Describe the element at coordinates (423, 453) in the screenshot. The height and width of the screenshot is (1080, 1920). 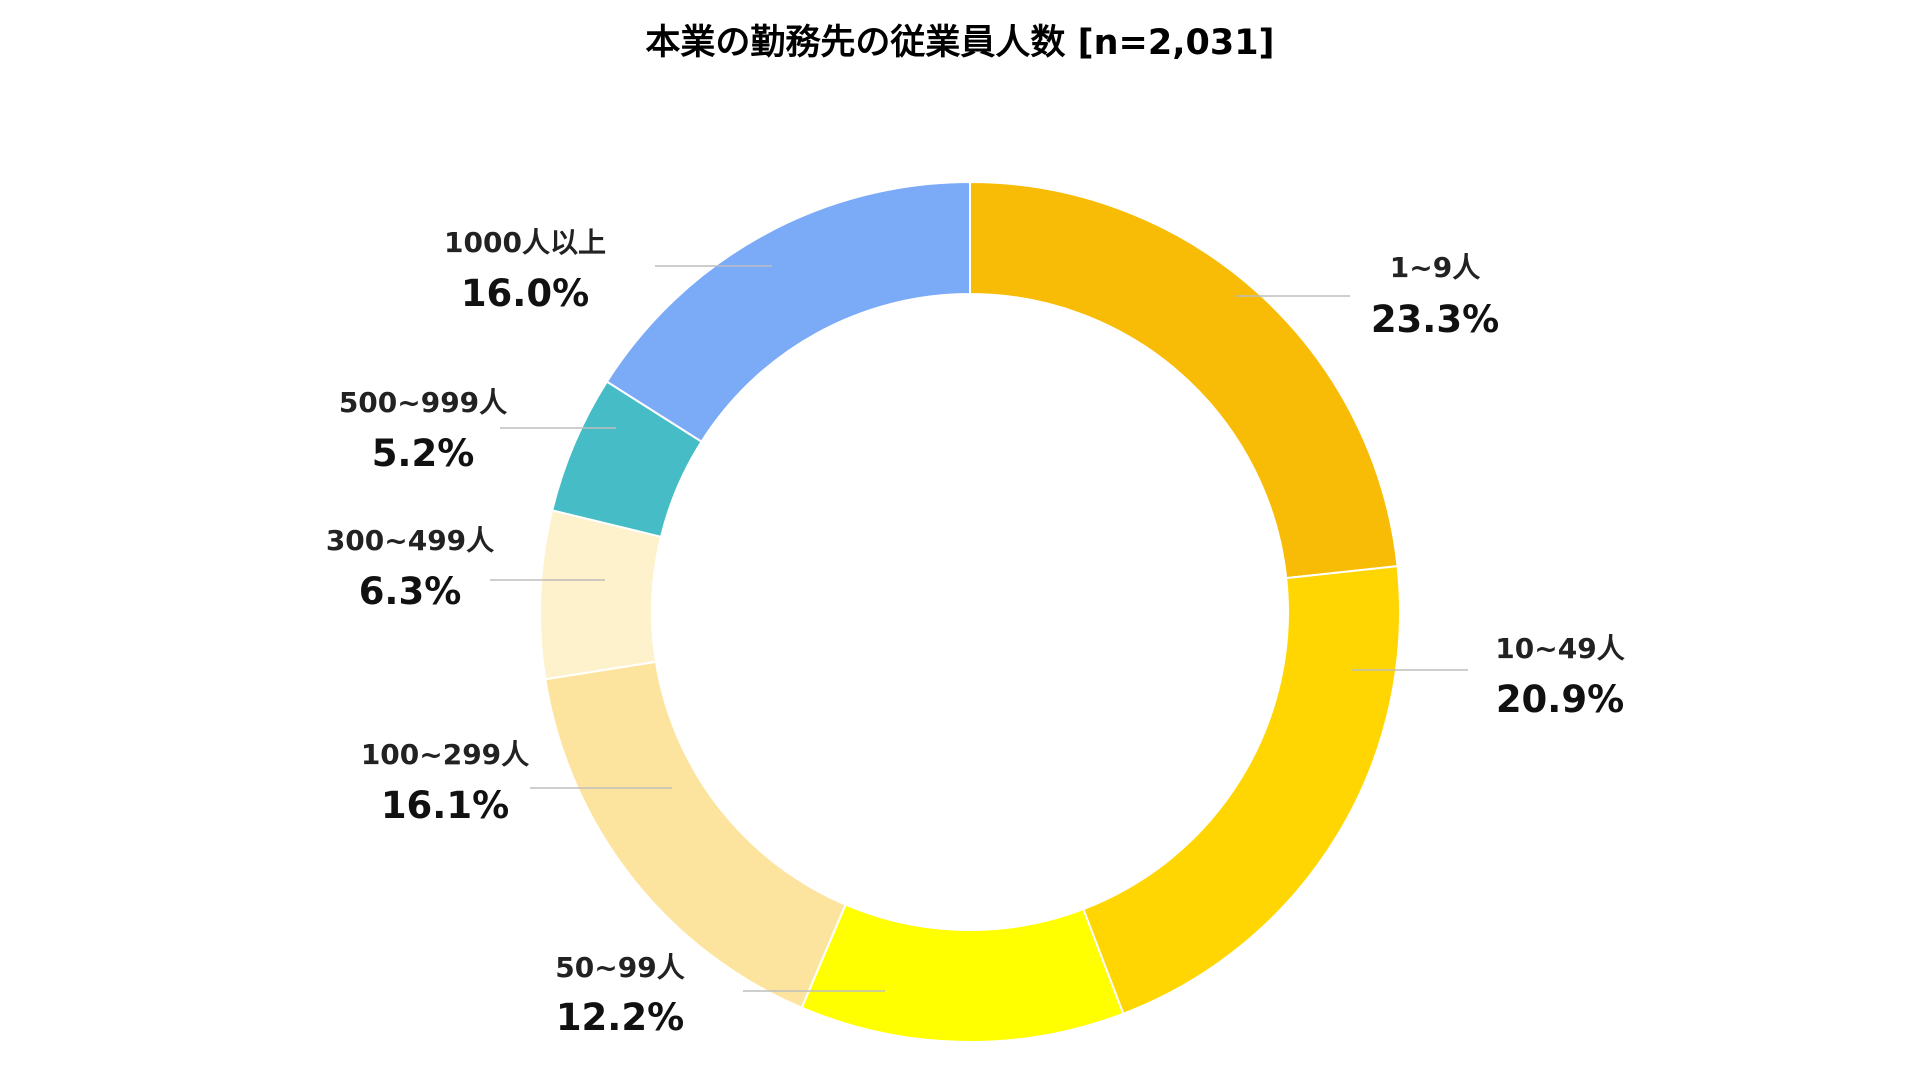
I see `slice-value-label: 5.2%` at that location.